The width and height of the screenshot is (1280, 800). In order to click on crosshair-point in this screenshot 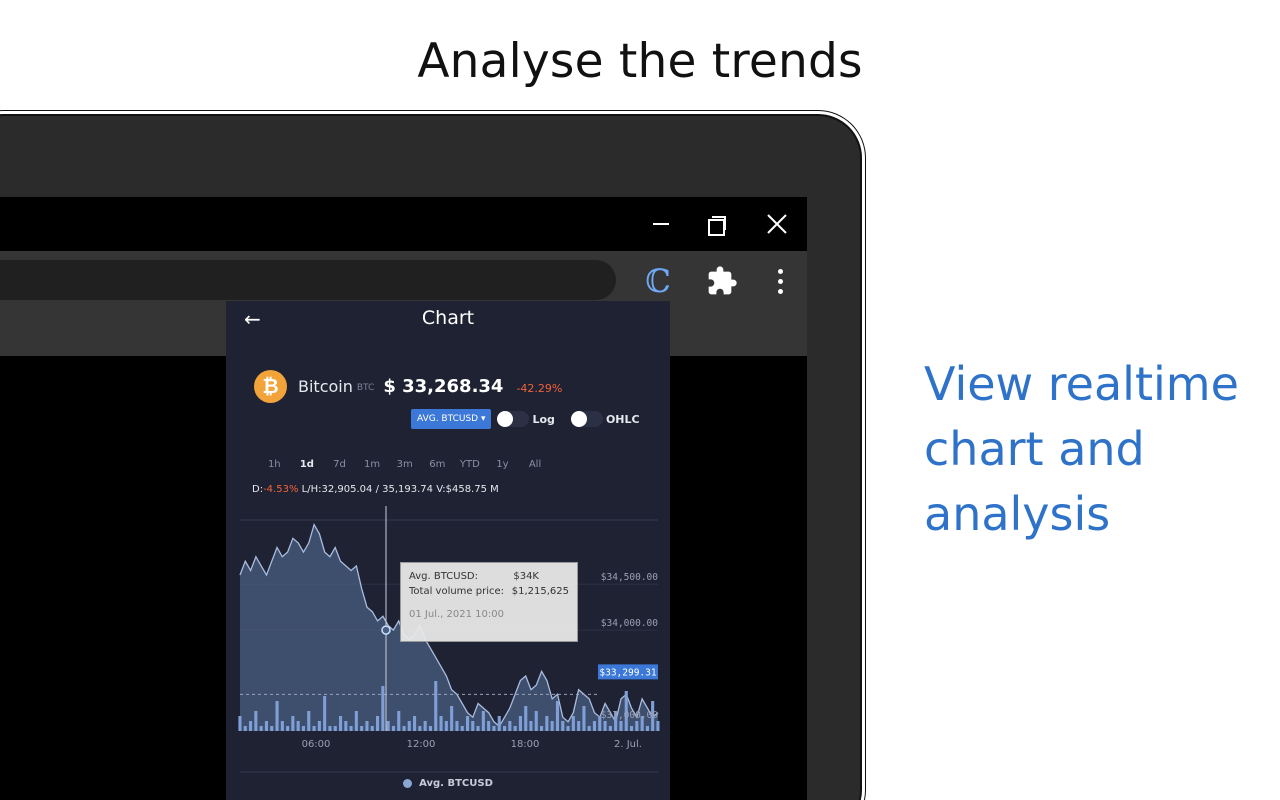, I will do `click(386, 630)`.